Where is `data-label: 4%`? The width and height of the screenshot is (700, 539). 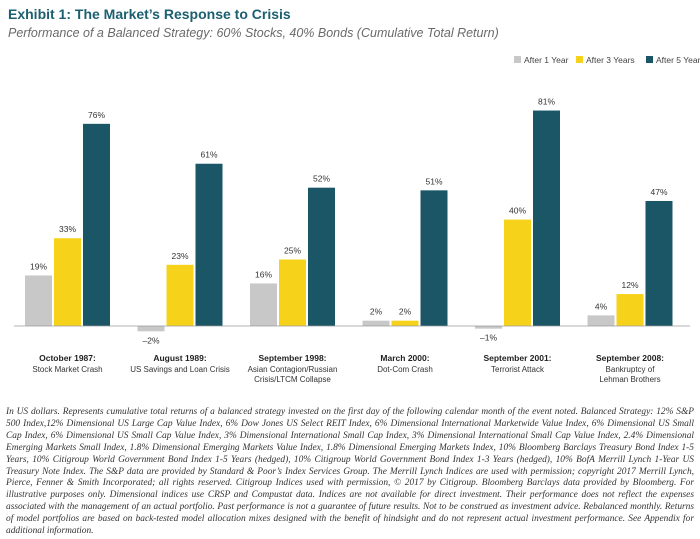 data-label: 4% is located at coordinates (601, 306).